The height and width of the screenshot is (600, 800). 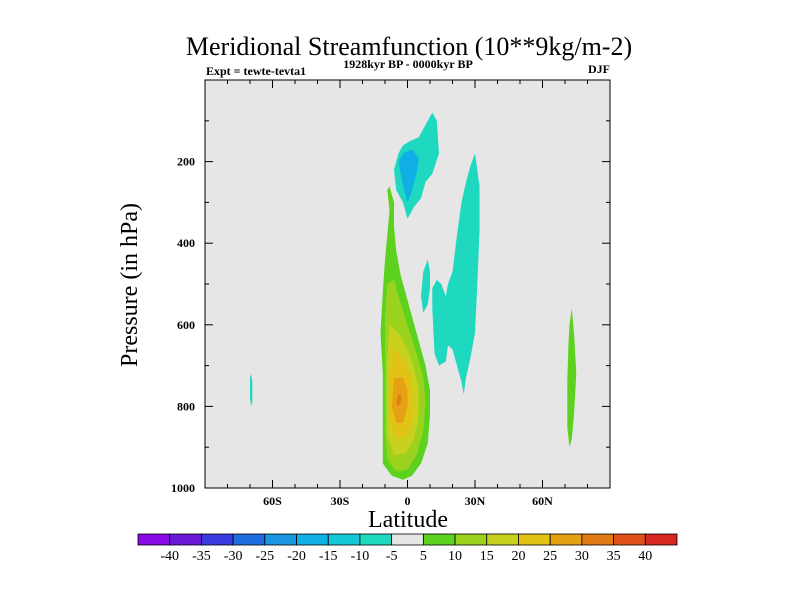 I want to click on colorbar-label: 25, so click(x=550, y=556).